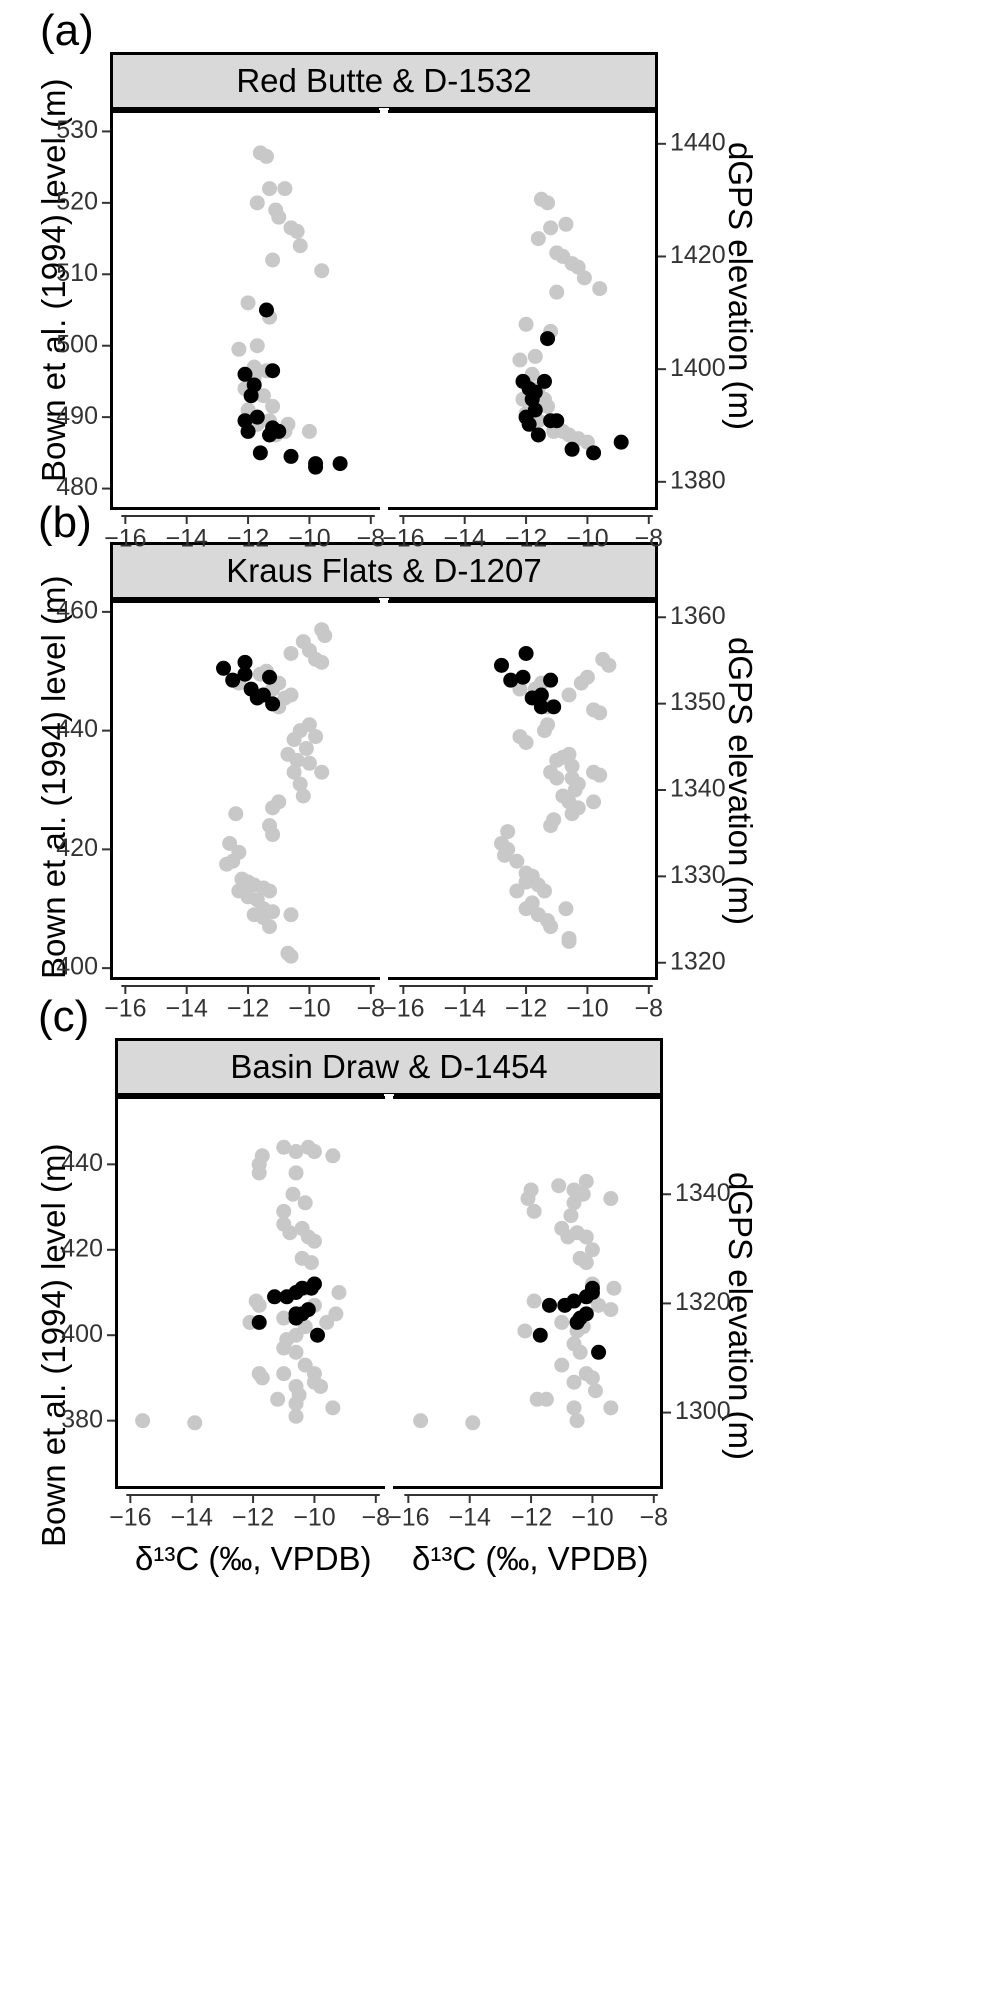  Describe the element at coordinates (698, 255) in the screenshot. I see `y2-tick-label: 1420` at that location.